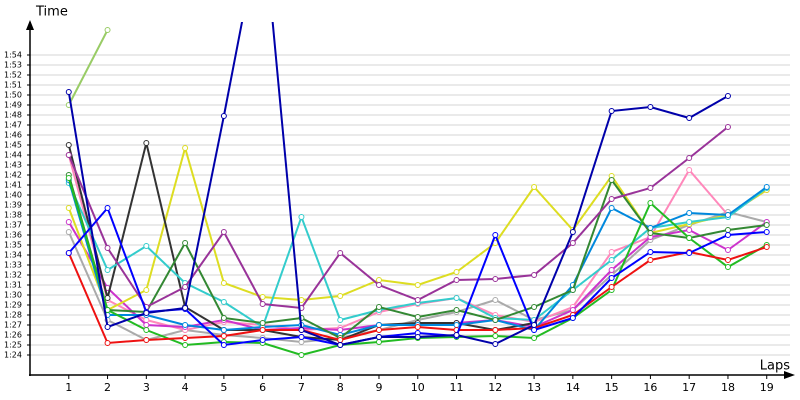 This screenshot has width=800, height=400. What do you see at coordinates (13, 55) in the screenshot?
I see `y-tick-label: 1:54` at bounding box center [13, 55].